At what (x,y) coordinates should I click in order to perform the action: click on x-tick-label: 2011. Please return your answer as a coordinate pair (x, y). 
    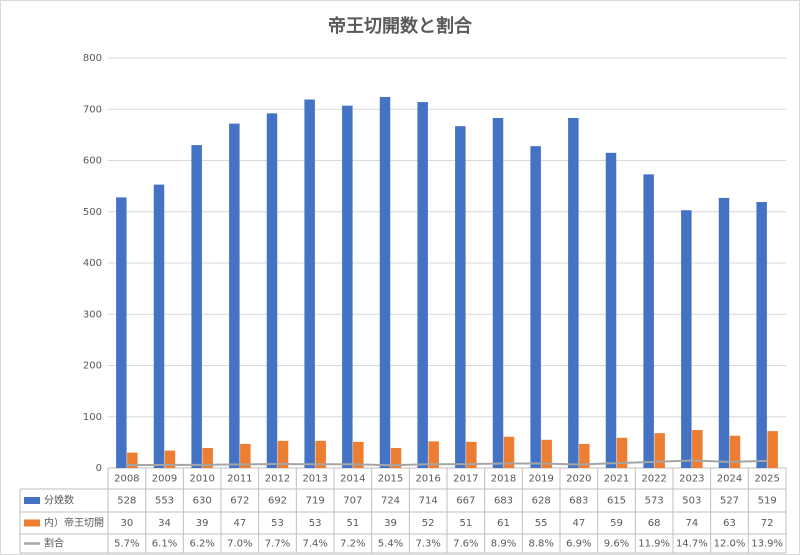
    Looking at the image, I should click on (239, 479).